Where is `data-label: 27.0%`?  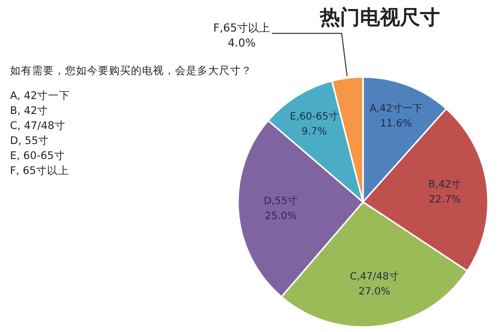
data-label: 27.0% is located at coordinates (374, 292).